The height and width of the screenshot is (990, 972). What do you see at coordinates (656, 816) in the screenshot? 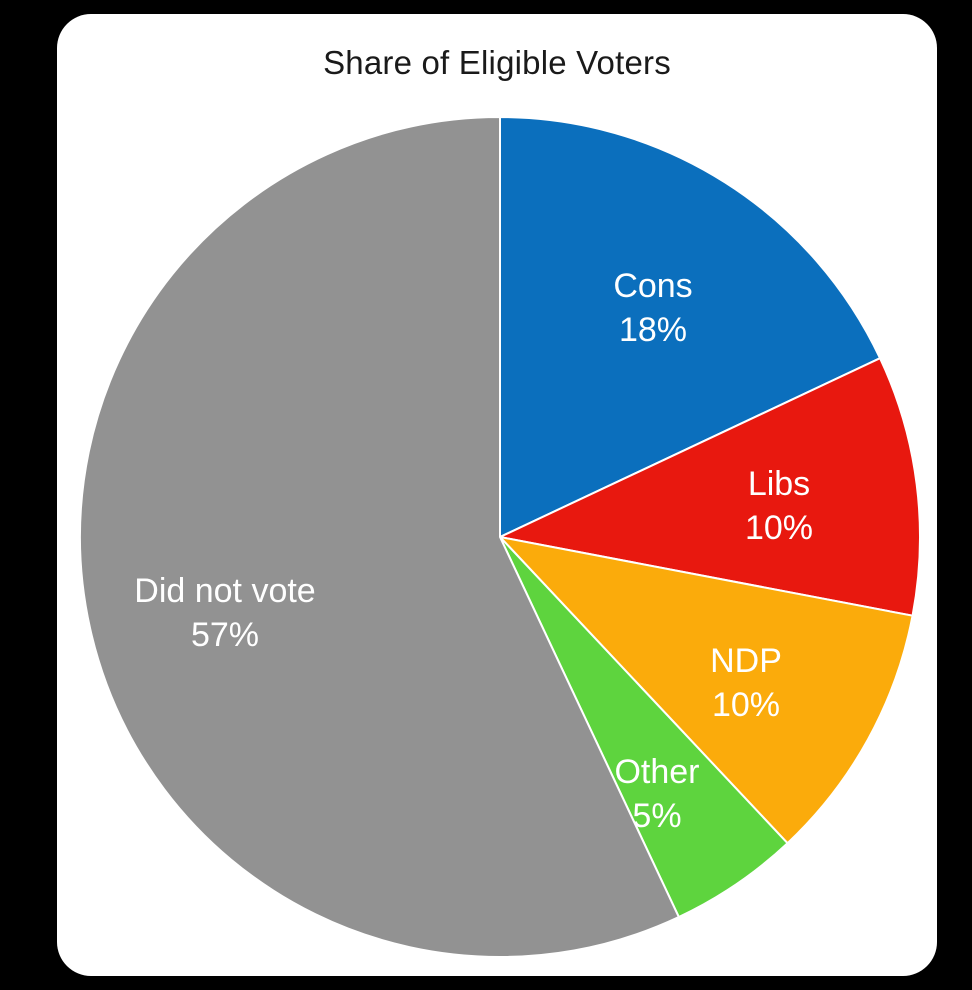
I see `slice-label-value: 5%` at bounding box center [656, 816].